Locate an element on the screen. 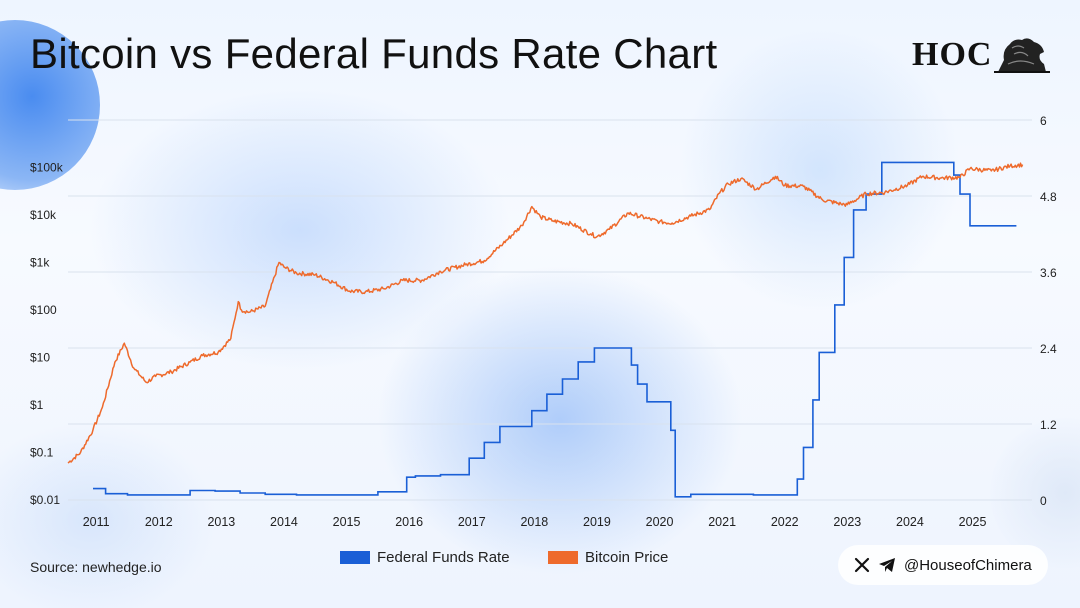 Image resolution: width=1080 pixels, height=608 pixels. source-note: Source: newhedge.io is located at coordinates (96, 567).